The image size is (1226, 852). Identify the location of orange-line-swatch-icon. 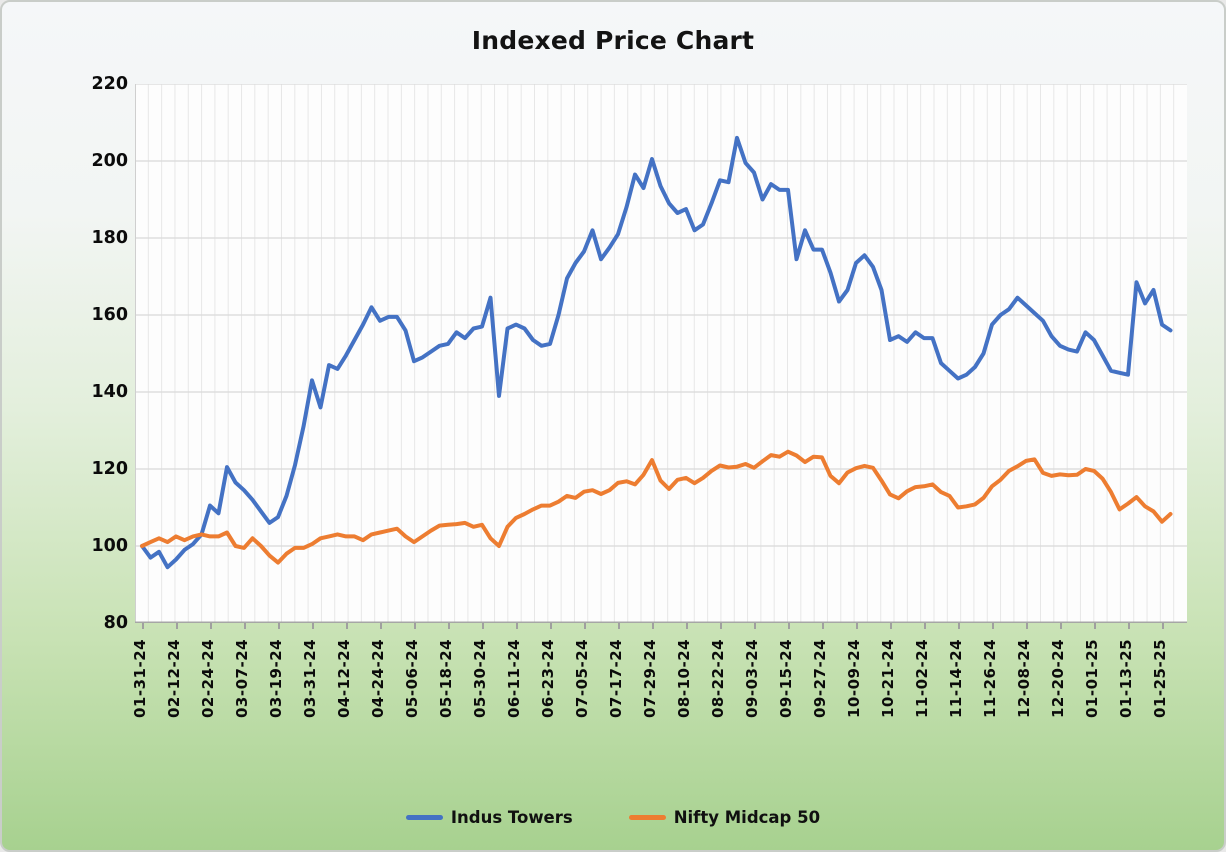
(647, 817).